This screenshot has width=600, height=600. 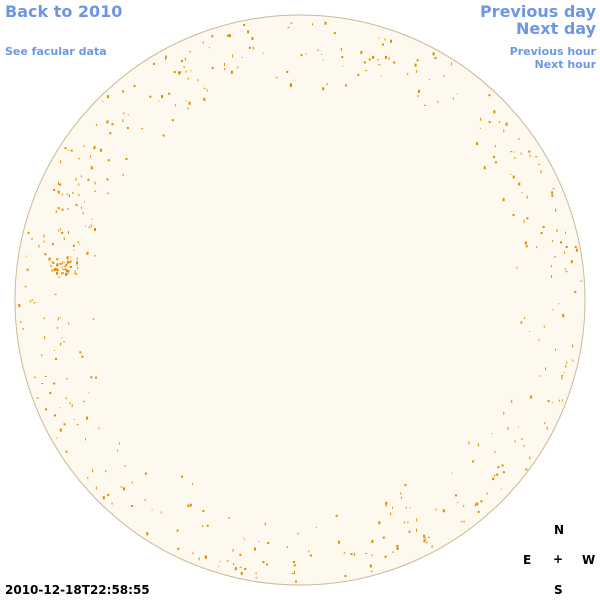 I want to click on next-hour-link: Next hour, so click(x=565, y=64).